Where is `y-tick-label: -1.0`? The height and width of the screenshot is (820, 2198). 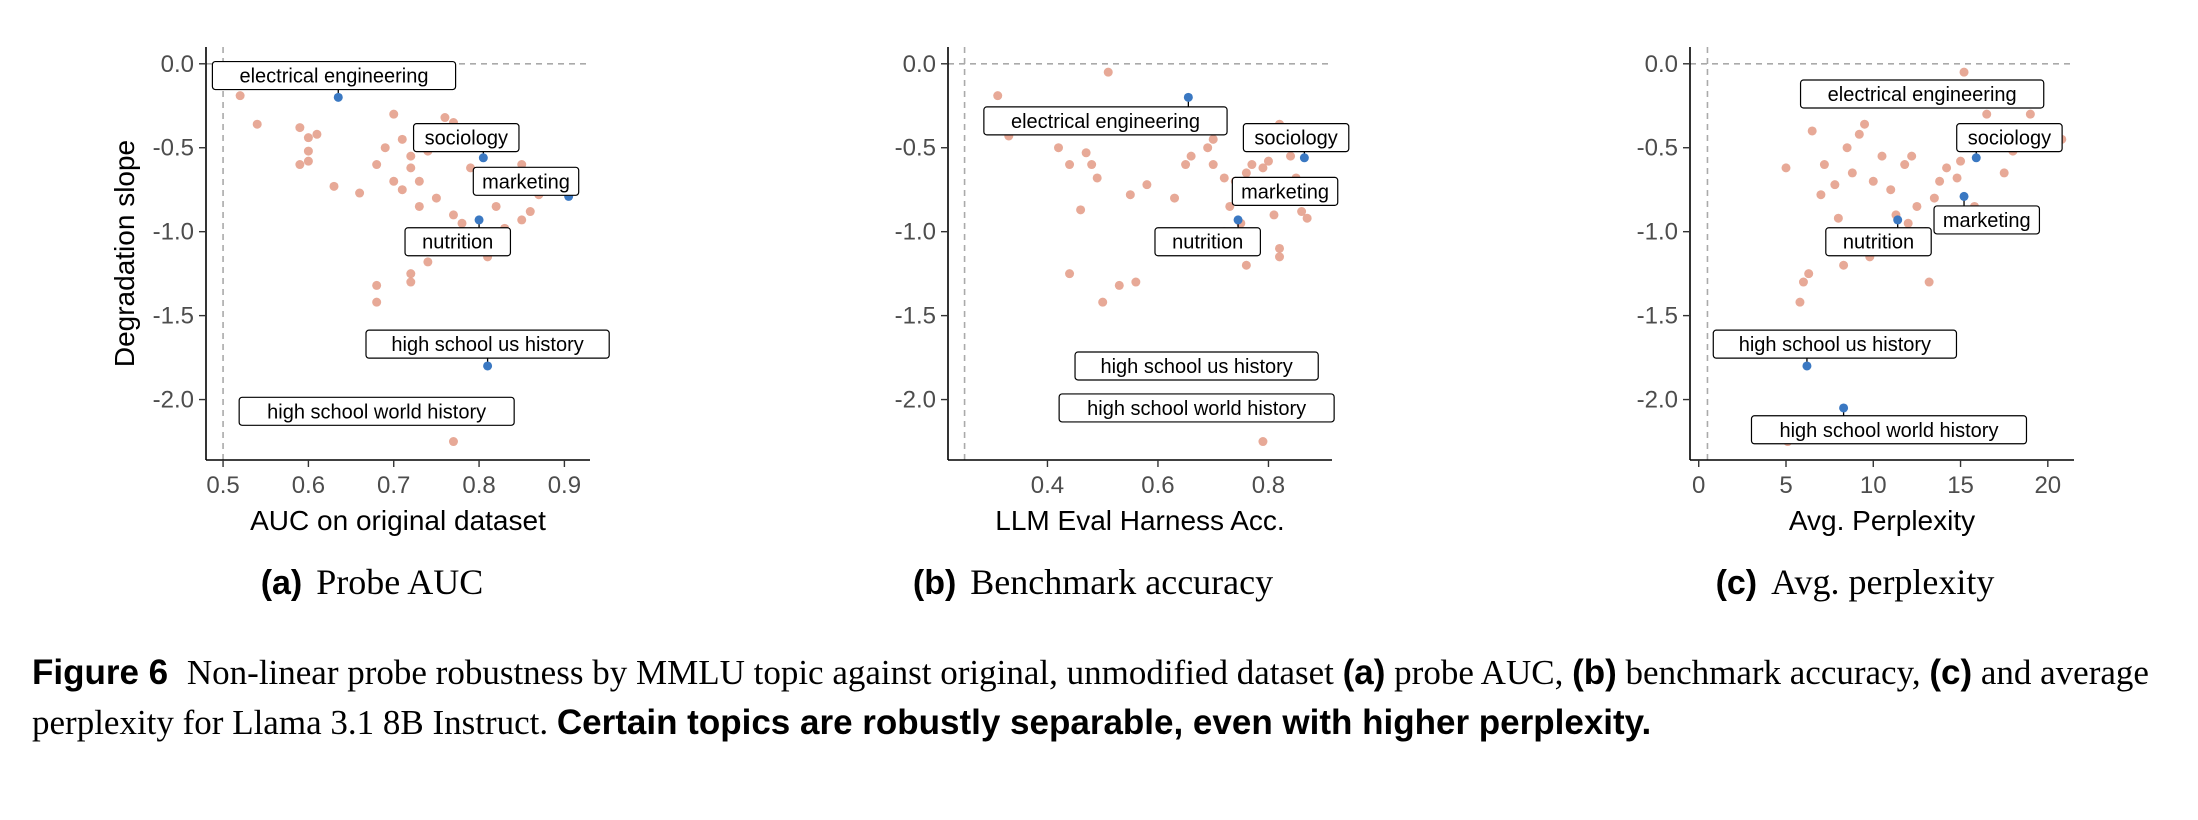 y-tick-label: -1.0 is located at coordinates (173, 232).